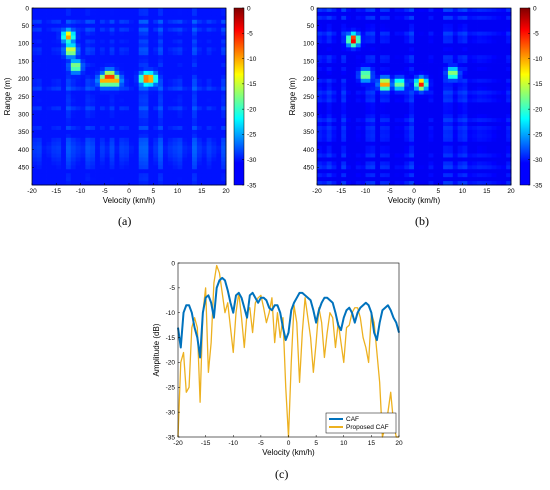 This screenshot has height=490, width=550. What do you see at coordinates (535, 97) in the screenshot?
I see `colorbar-ticks: 0-5-10-15-20-25-30-35` at bounding box center [535, 97].